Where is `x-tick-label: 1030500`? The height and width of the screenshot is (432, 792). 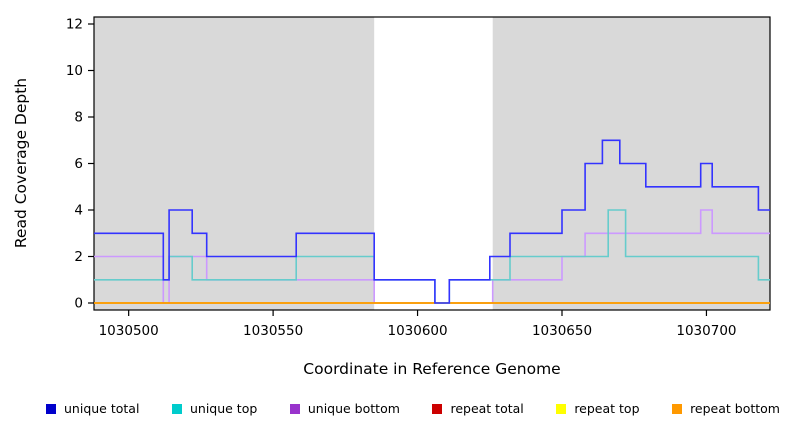 x-tick-label: 1030500 is located at coordinates (129, 331).